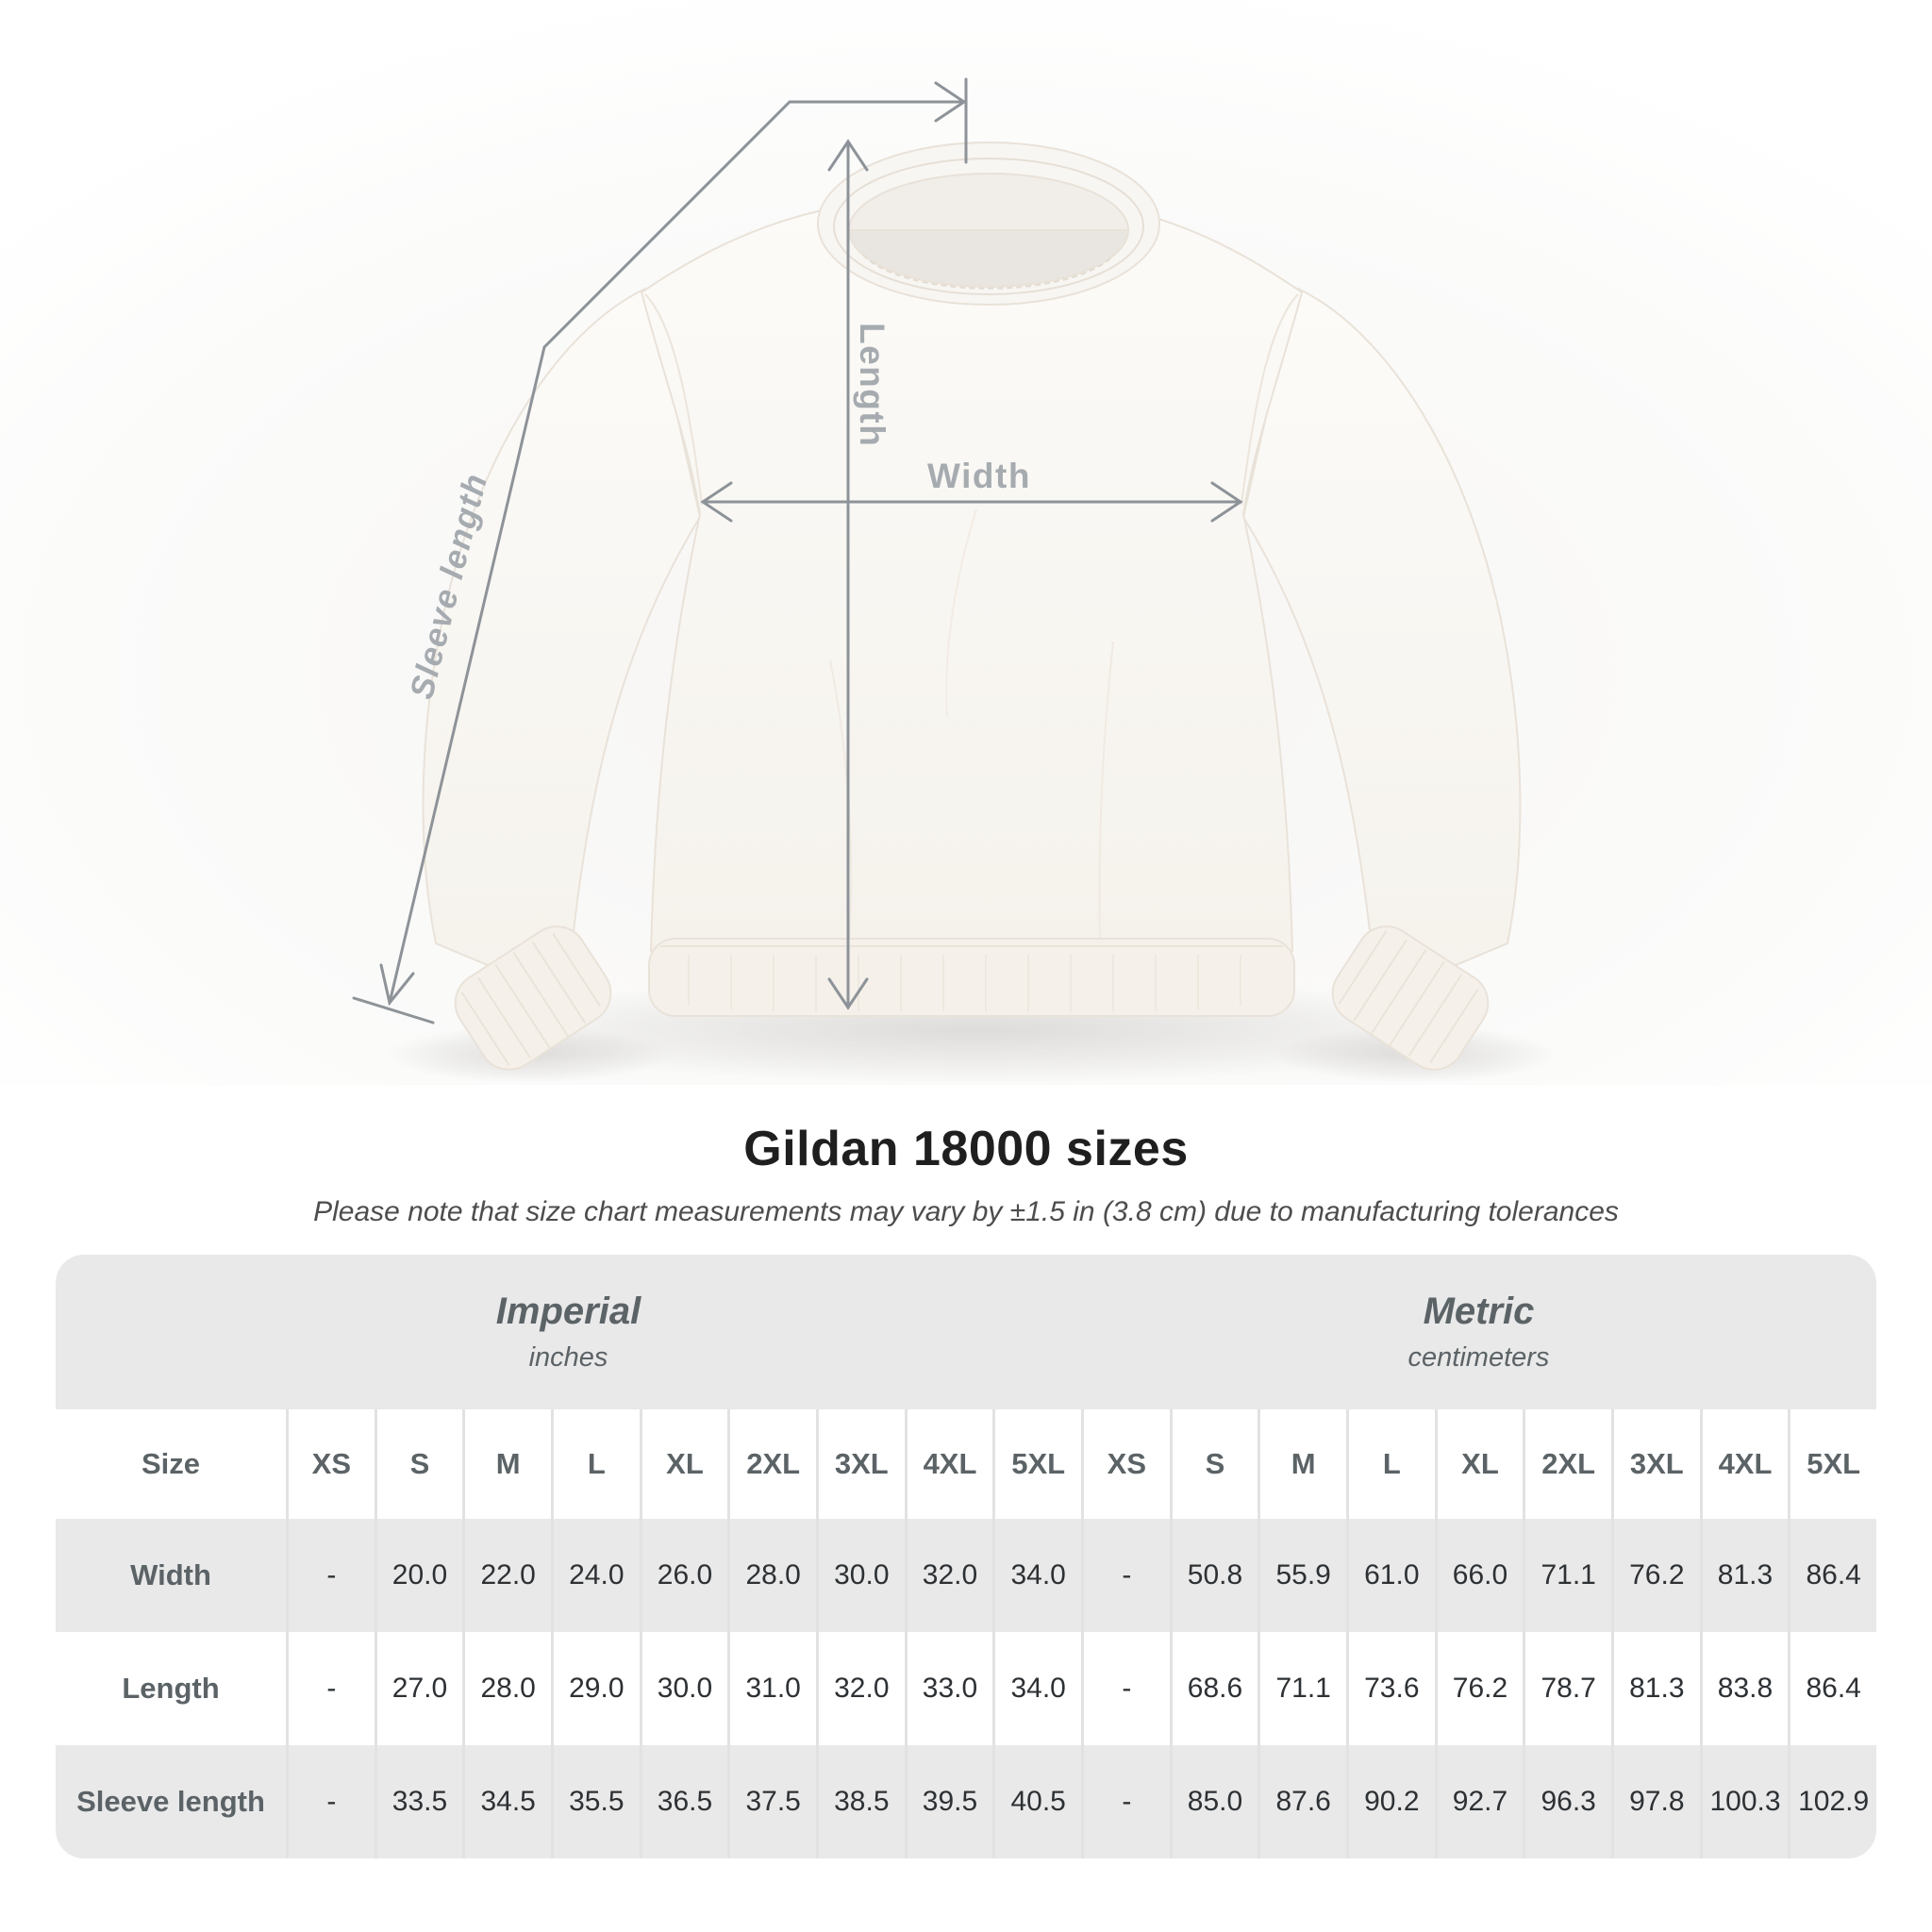 The width and height of the screenshot is (1932, 1932). I want to click on table-cell: 87.6, so click(1302, 1802).